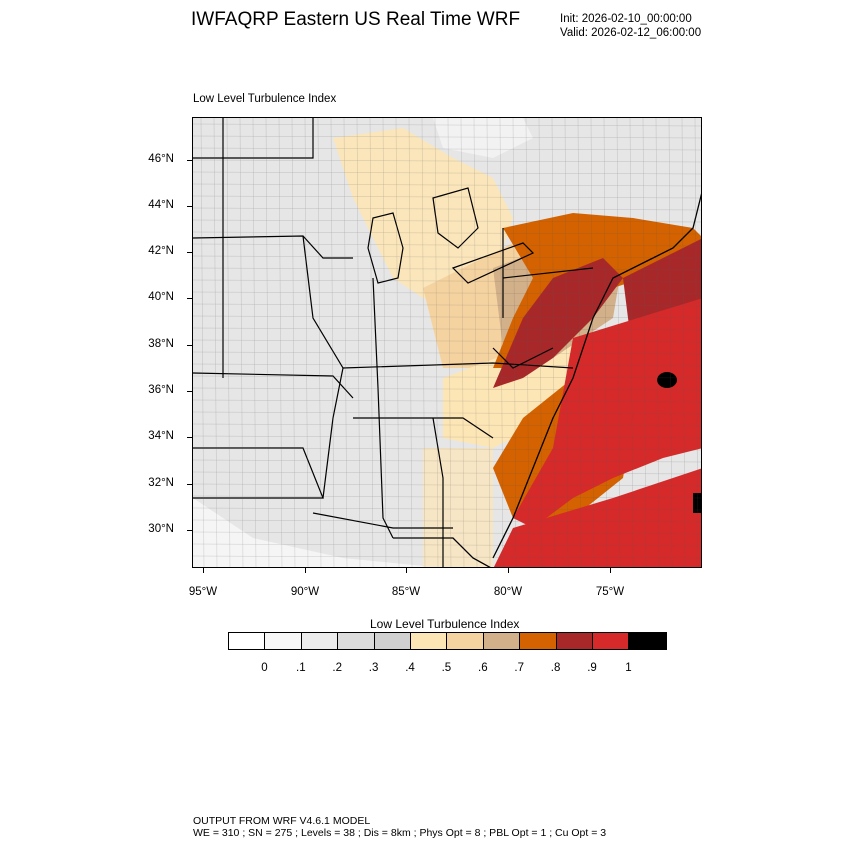 The width and height of the screenshot is (850, 850). What do you see at coordinates (445, 624) in the screenshot?
I see `legend-title: Low Level Turbulence Index` at bounding box center [445, 624].